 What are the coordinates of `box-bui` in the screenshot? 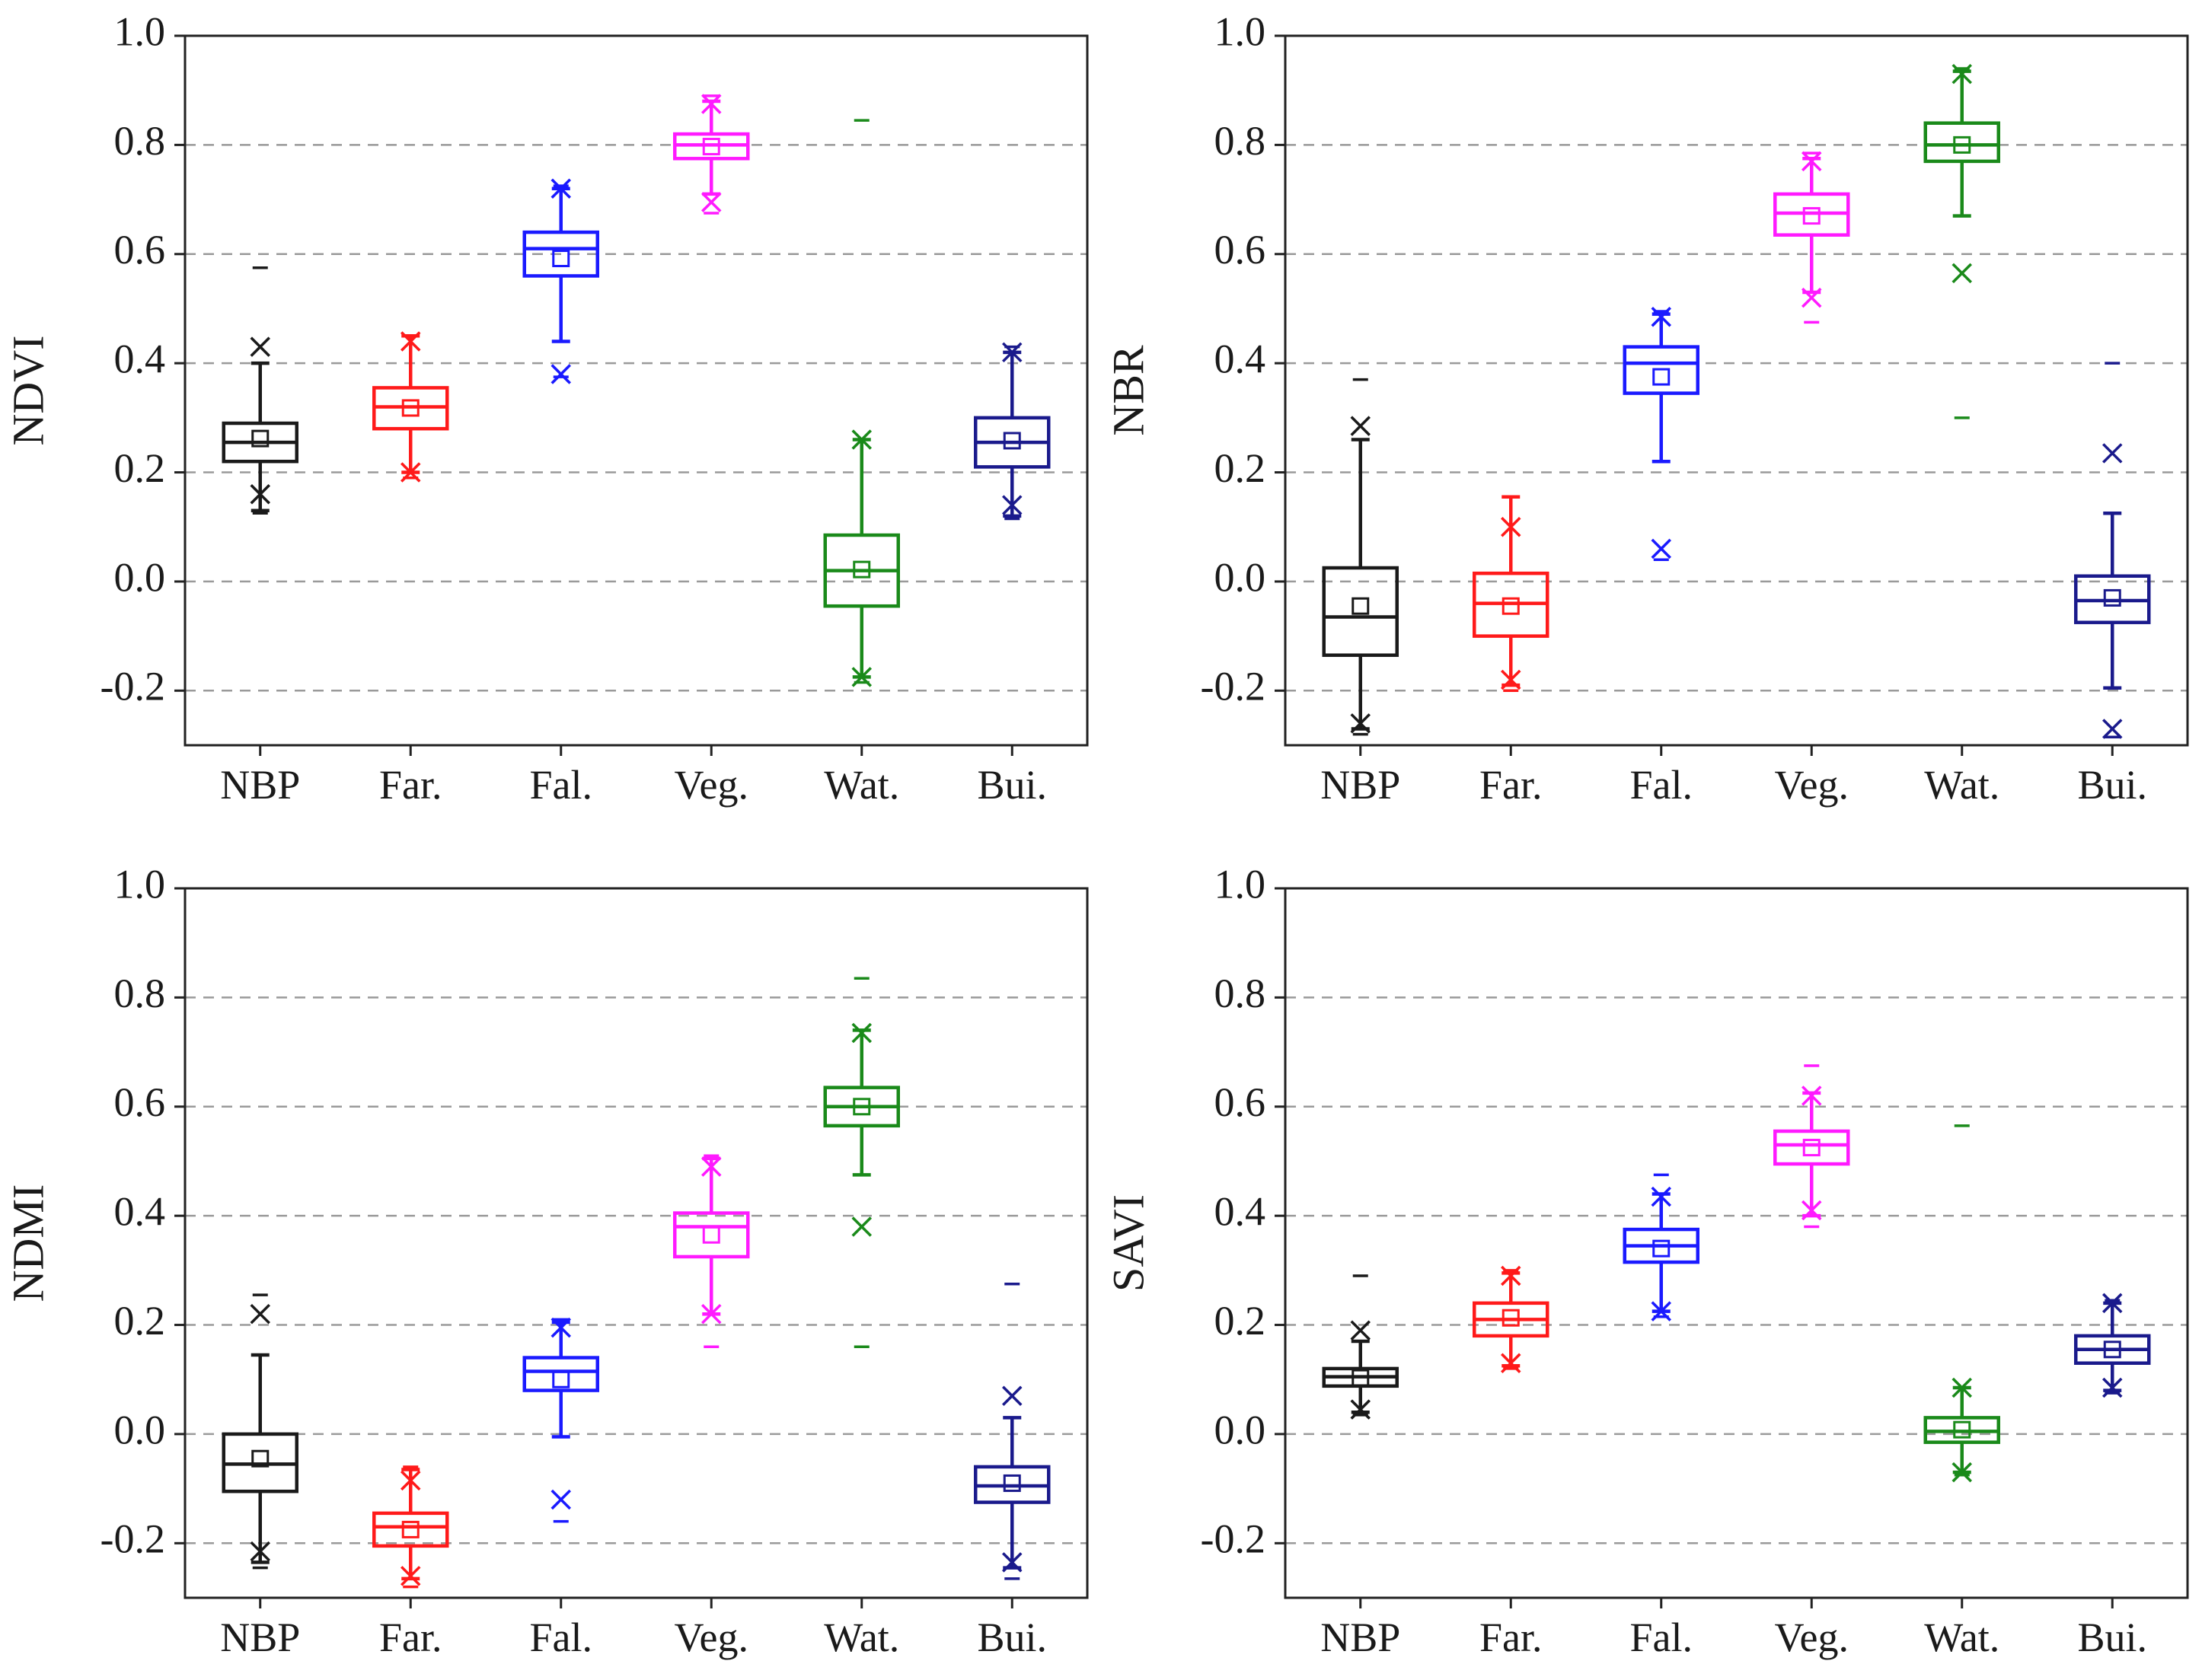 It's located at (1012, 432).